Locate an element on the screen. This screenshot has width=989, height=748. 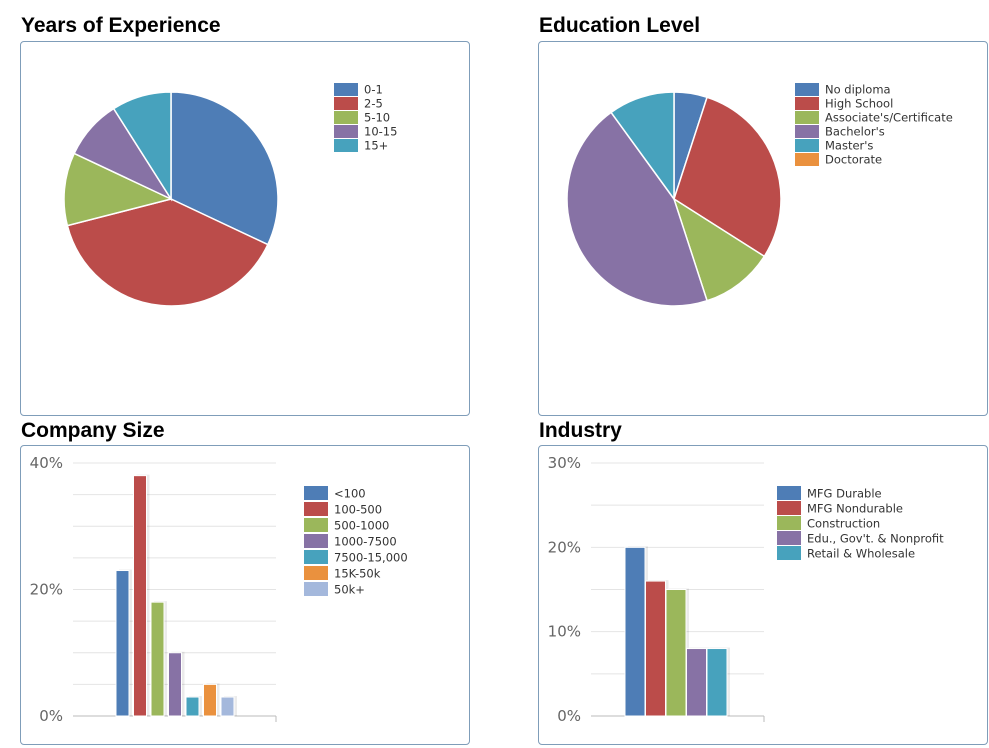
legend-label-7500-15-000: 7500-15,000 is located at coordinates (371, 557).